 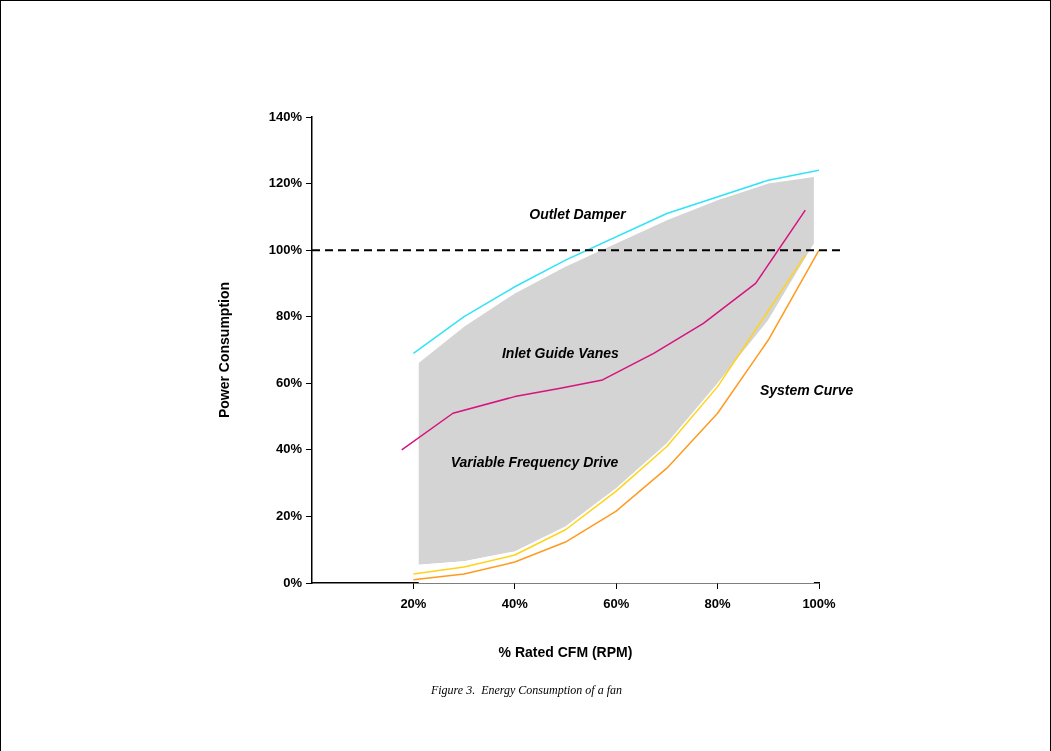 I want to click on y-tick-label: 0%, so click(x=293, y=582).